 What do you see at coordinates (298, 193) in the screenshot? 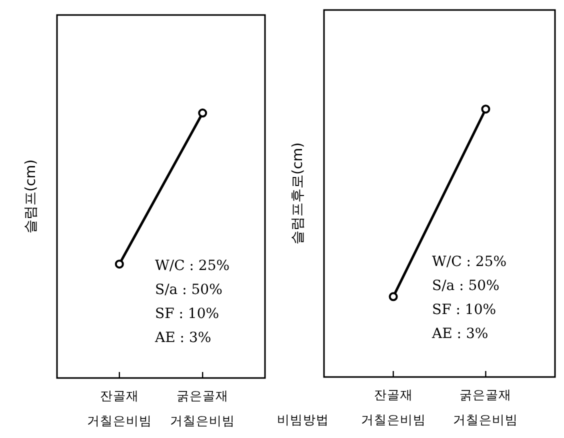
I see `y-axis-title: 슬럼프후로(cm)` at bounding box center [298, 193].